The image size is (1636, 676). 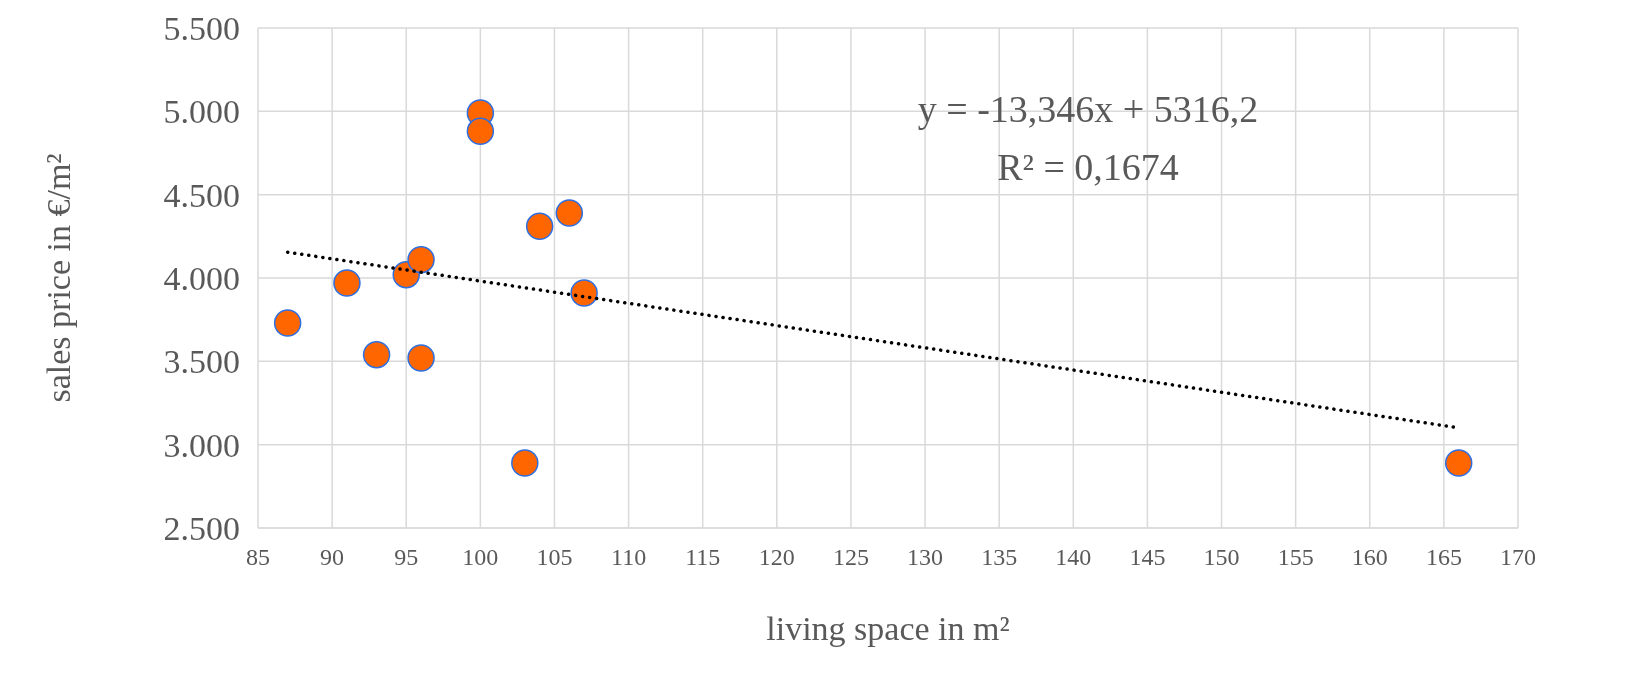 What do you see at coordinates (406, 557) in the screenshot?
I see `x-tick-label: 95` at bounding box center [406, 557].